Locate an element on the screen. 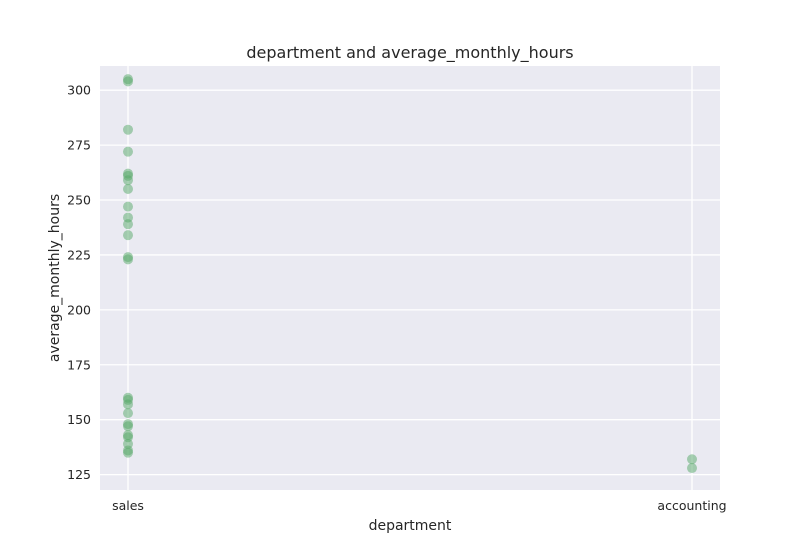 This screenshot has width=800, height=550. y-tick-label: 175 is located at coordinates (79, 364).